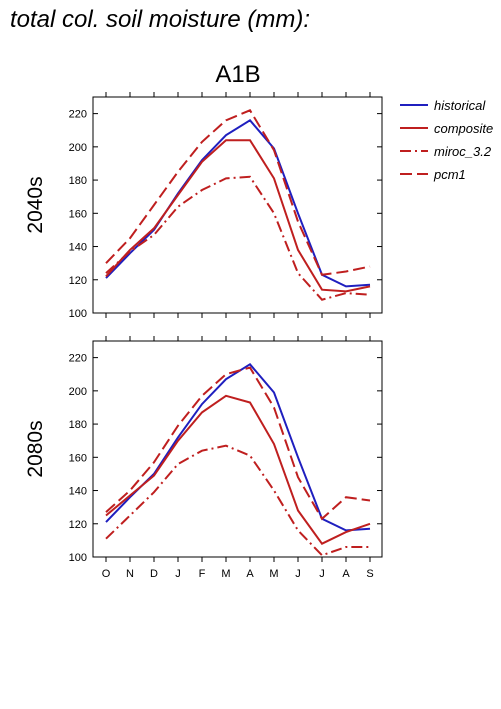  Describe the element at coordinates (237, 500) in the screenshot. I see `series-line-miroc_3.2` at that location.